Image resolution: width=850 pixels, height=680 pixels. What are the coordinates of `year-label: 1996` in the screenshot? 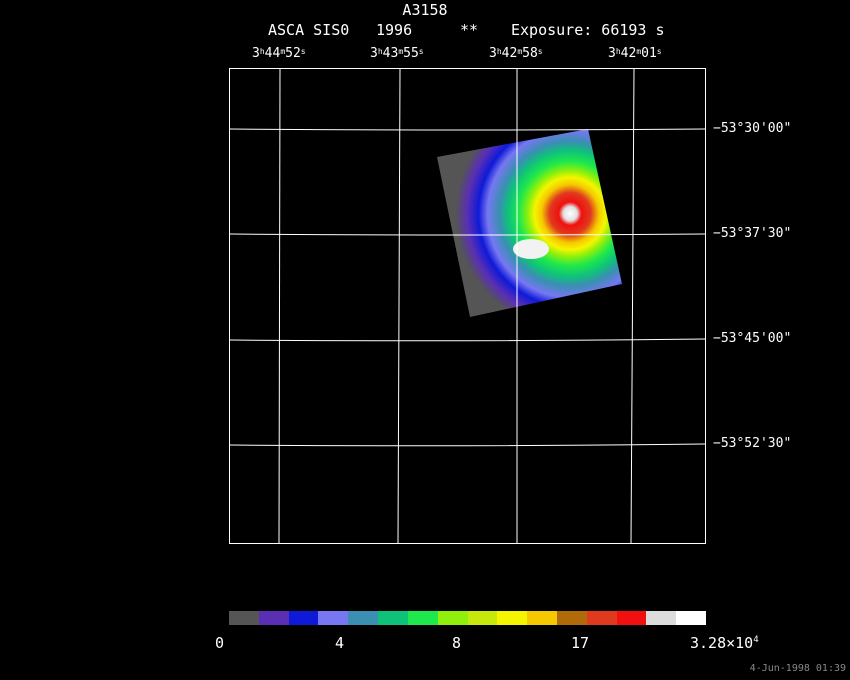 It's located at (394, 30).